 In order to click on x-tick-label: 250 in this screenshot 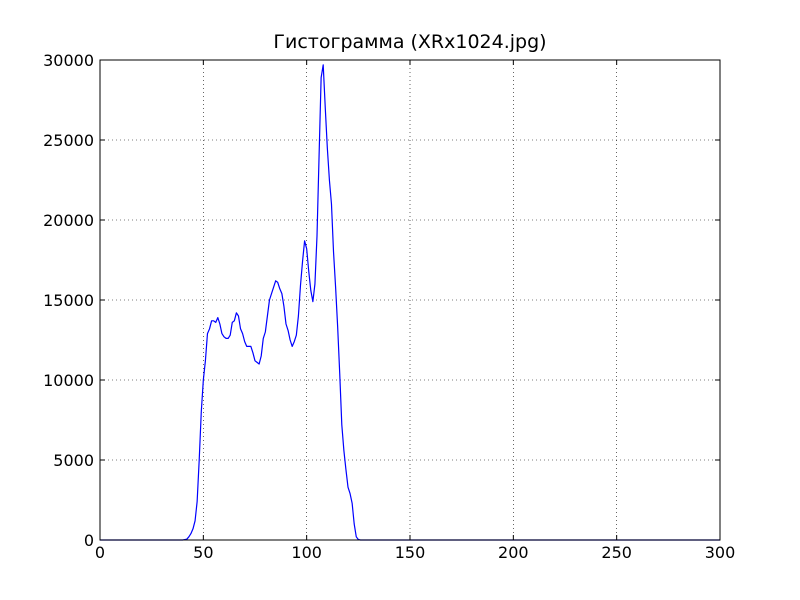, I will do `click(616, 552)`.